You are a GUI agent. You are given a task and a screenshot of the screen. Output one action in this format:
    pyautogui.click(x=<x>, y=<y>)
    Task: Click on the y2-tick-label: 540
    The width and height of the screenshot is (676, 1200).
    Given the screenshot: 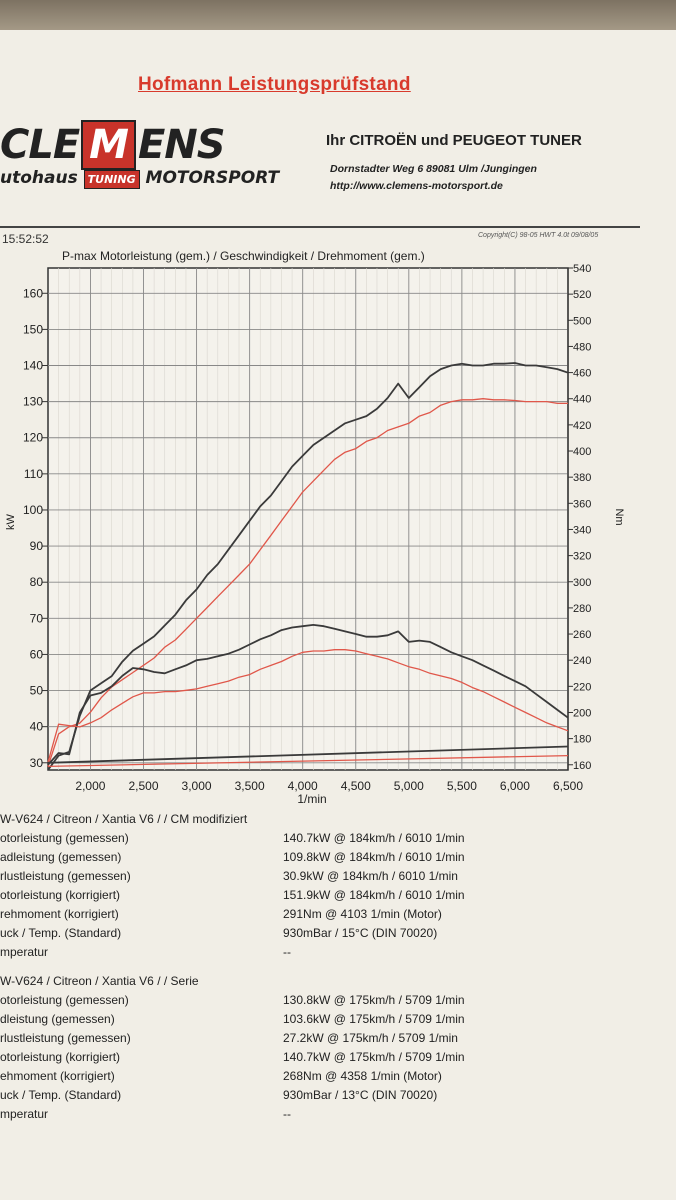 What is the action you would take?
    pyautogui.click(x=582, y=269)
    